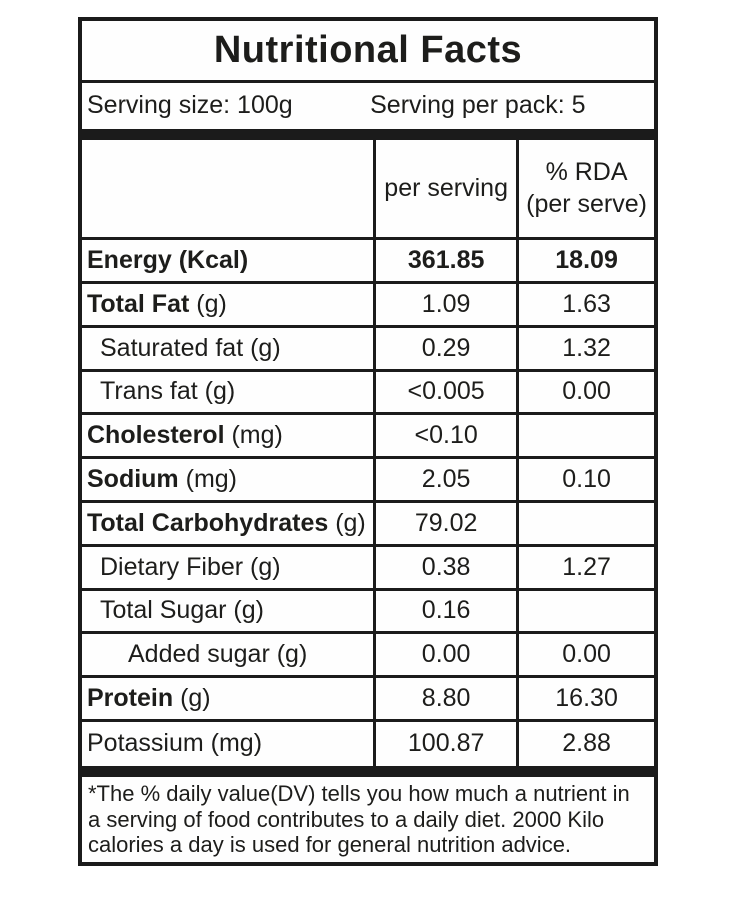 The width and height of the screenshot is (750, 897). What do you see at coordinates (444, 698) in the screenshot?
I see `per-serving-value: 8.80` at bounding box center [444, 698].